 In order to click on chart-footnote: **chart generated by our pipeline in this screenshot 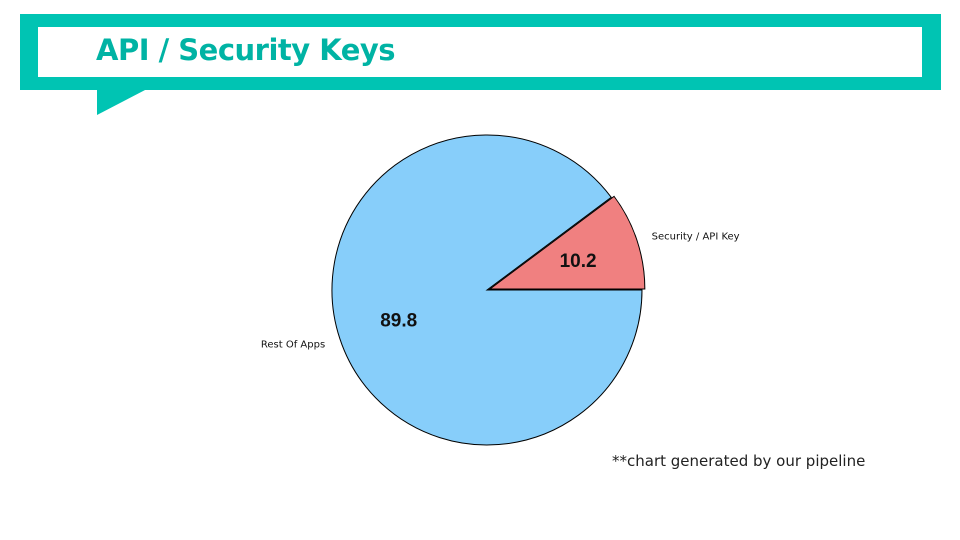, I will do `click(739, 461)`.